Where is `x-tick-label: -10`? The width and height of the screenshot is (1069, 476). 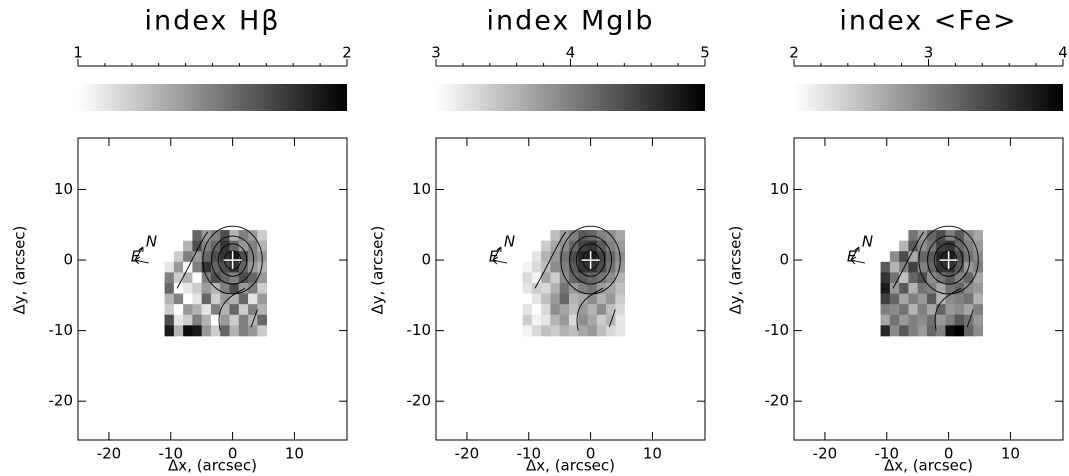 x-tick-label: -10 is located at coordinates (887, 454).